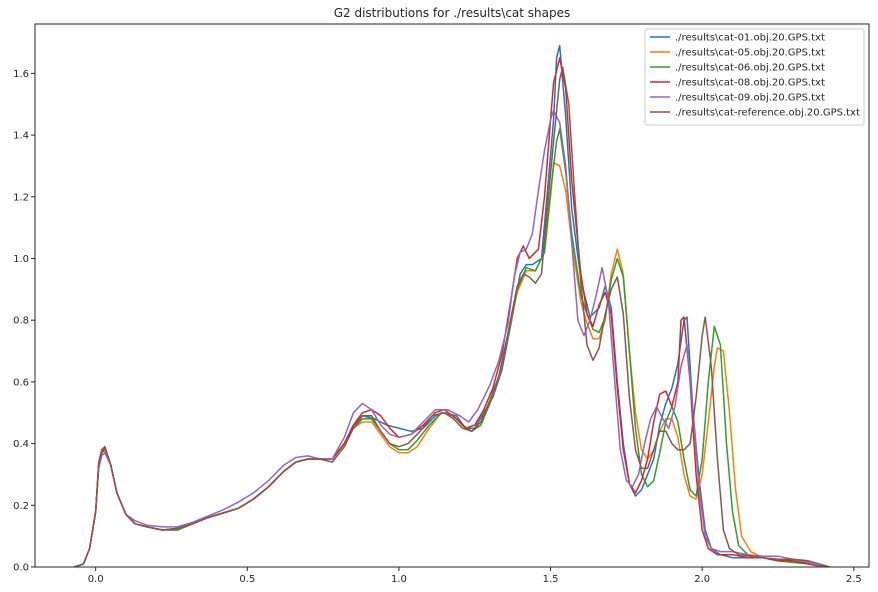  I want to click on x-tick-label: 0.0, so click(96, 579).